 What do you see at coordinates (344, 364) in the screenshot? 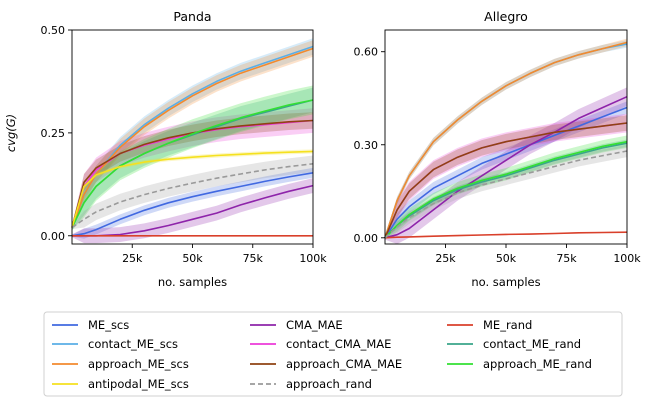
I see `legend-label-approach-CMA-MAE: approach_CMA_MAE` at bounding box center [344, 364].